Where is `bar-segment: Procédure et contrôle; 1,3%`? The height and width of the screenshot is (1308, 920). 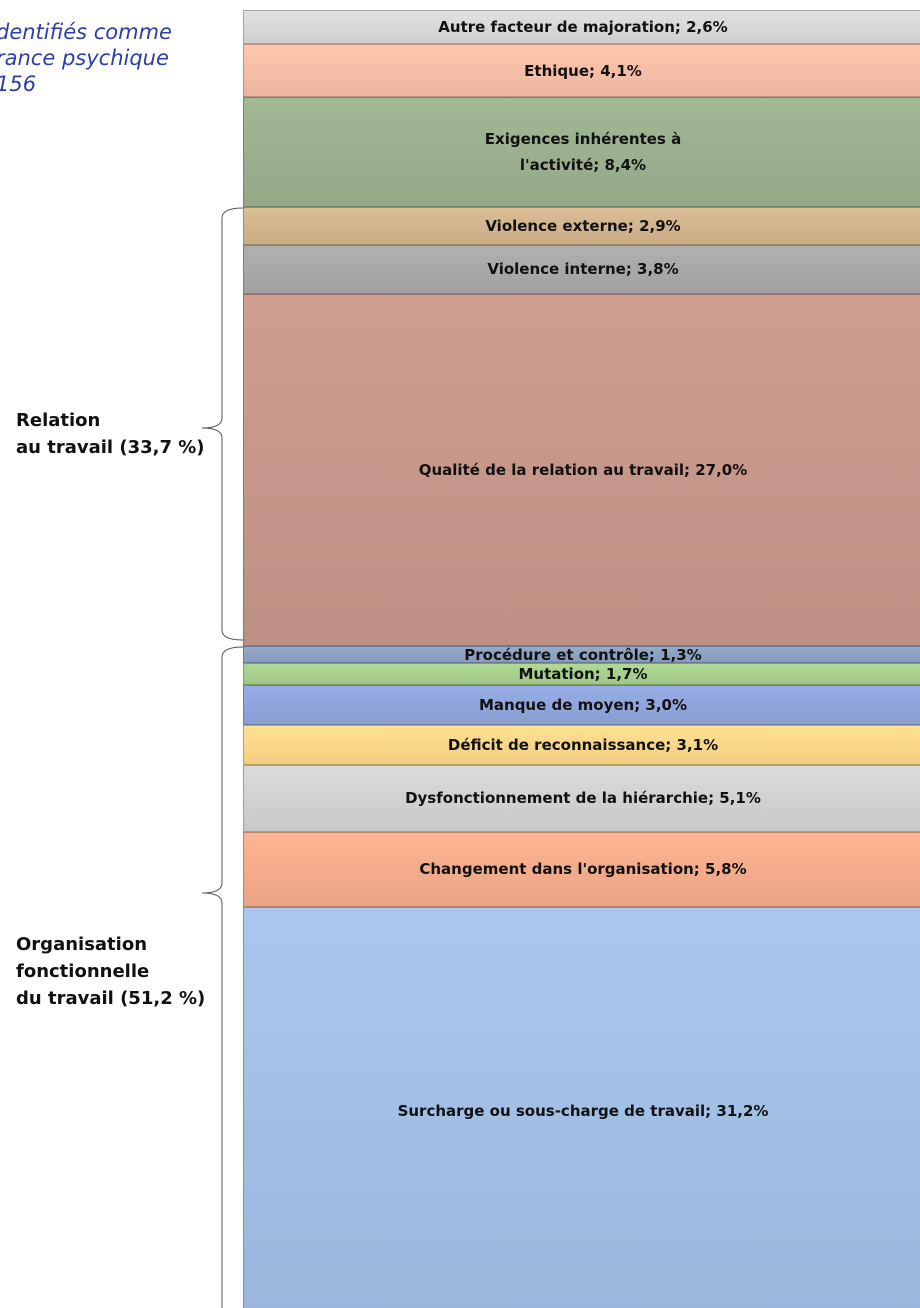
bar-segment: Procédure et contrôle; 1,3% is located at coordinates (581, 655).